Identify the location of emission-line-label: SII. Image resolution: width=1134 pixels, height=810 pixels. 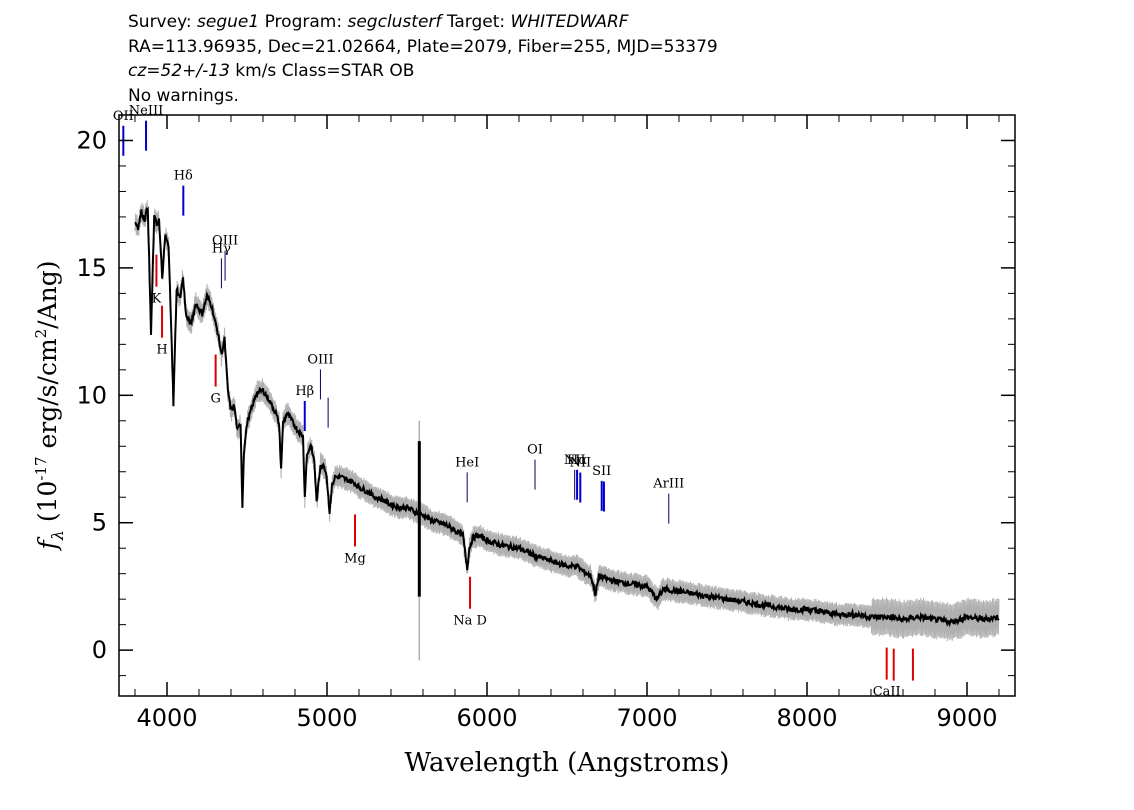
(601, 471).